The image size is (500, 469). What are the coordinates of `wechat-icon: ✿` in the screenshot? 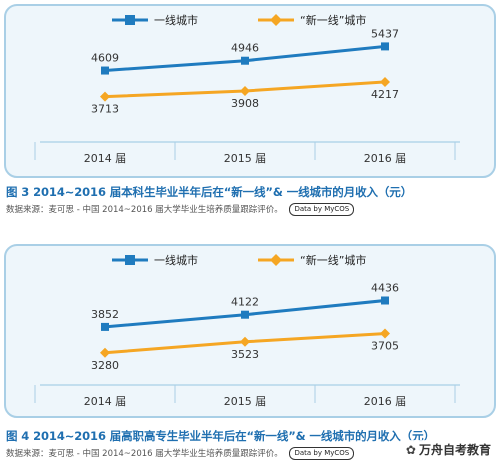 It's located at (410, 450).